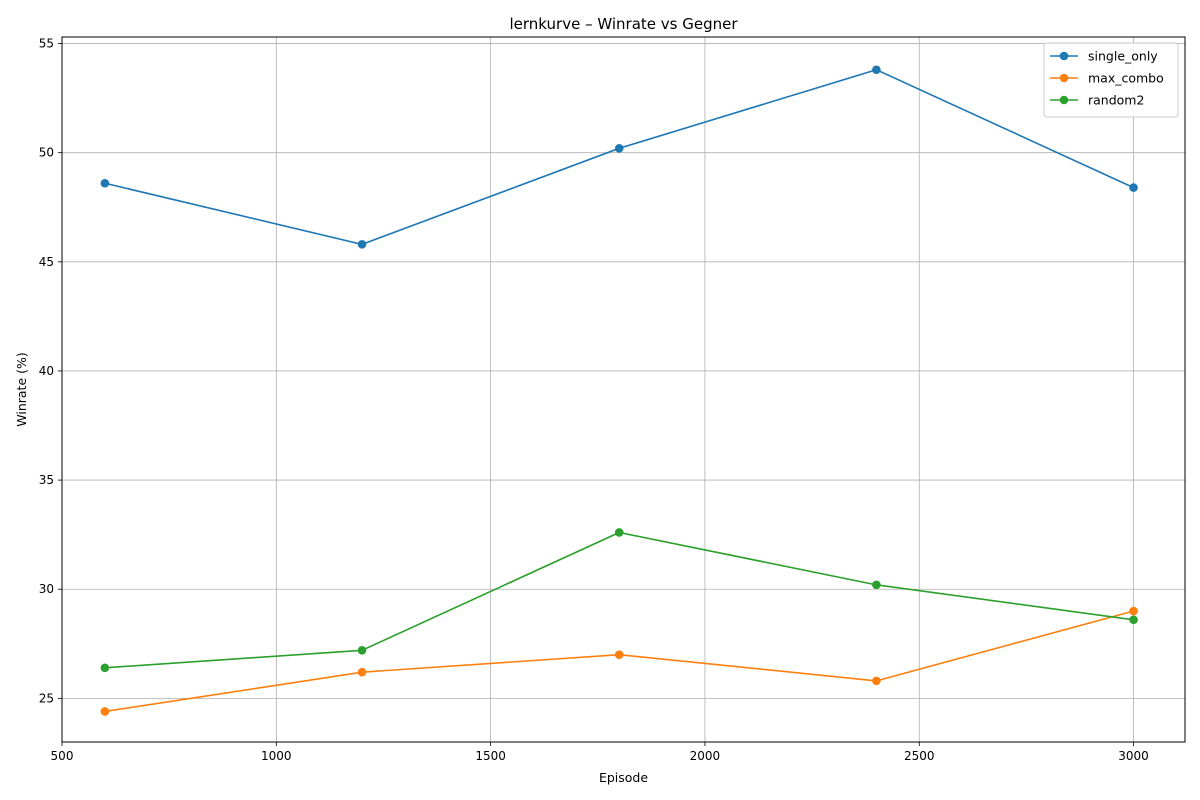 The height and width of the screenshot is (800, 1200). Describe the element at coordinates (624, 24) in the screenshot. I see `chart-title: lernkurve – Winrate vs Gegner` at that location.